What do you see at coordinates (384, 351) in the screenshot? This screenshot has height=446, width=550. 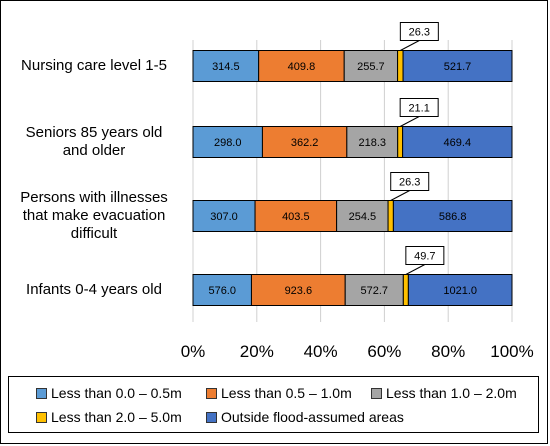 I see `x-tick-label: 60%` at bounding box center [384, 351].